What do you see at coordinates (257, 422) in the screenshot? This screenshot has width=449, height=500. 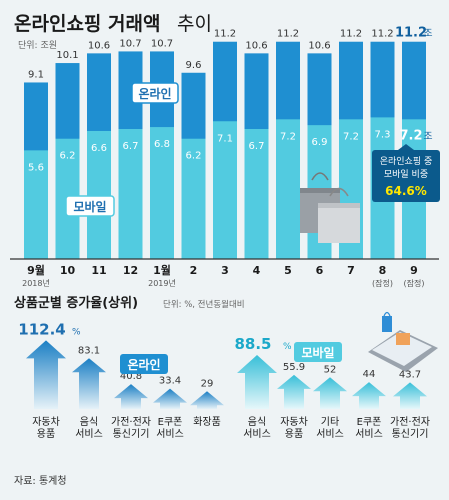 I see `mobile-growth-category-label: 음식` at bounding box center [257, 422].